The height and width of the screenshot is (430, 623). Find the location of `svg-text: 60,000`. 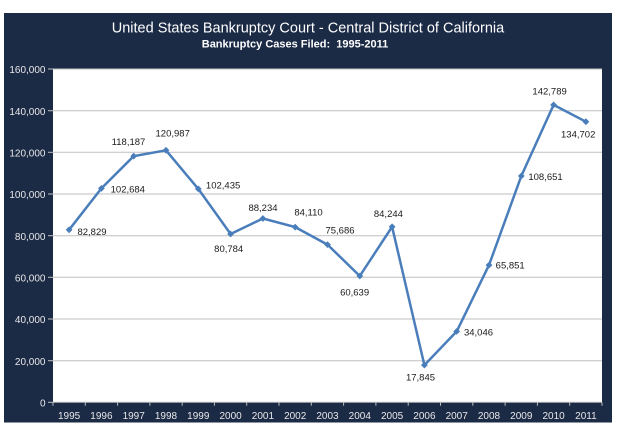

svg-text: 60,000 is located at coordinates (30, 279).